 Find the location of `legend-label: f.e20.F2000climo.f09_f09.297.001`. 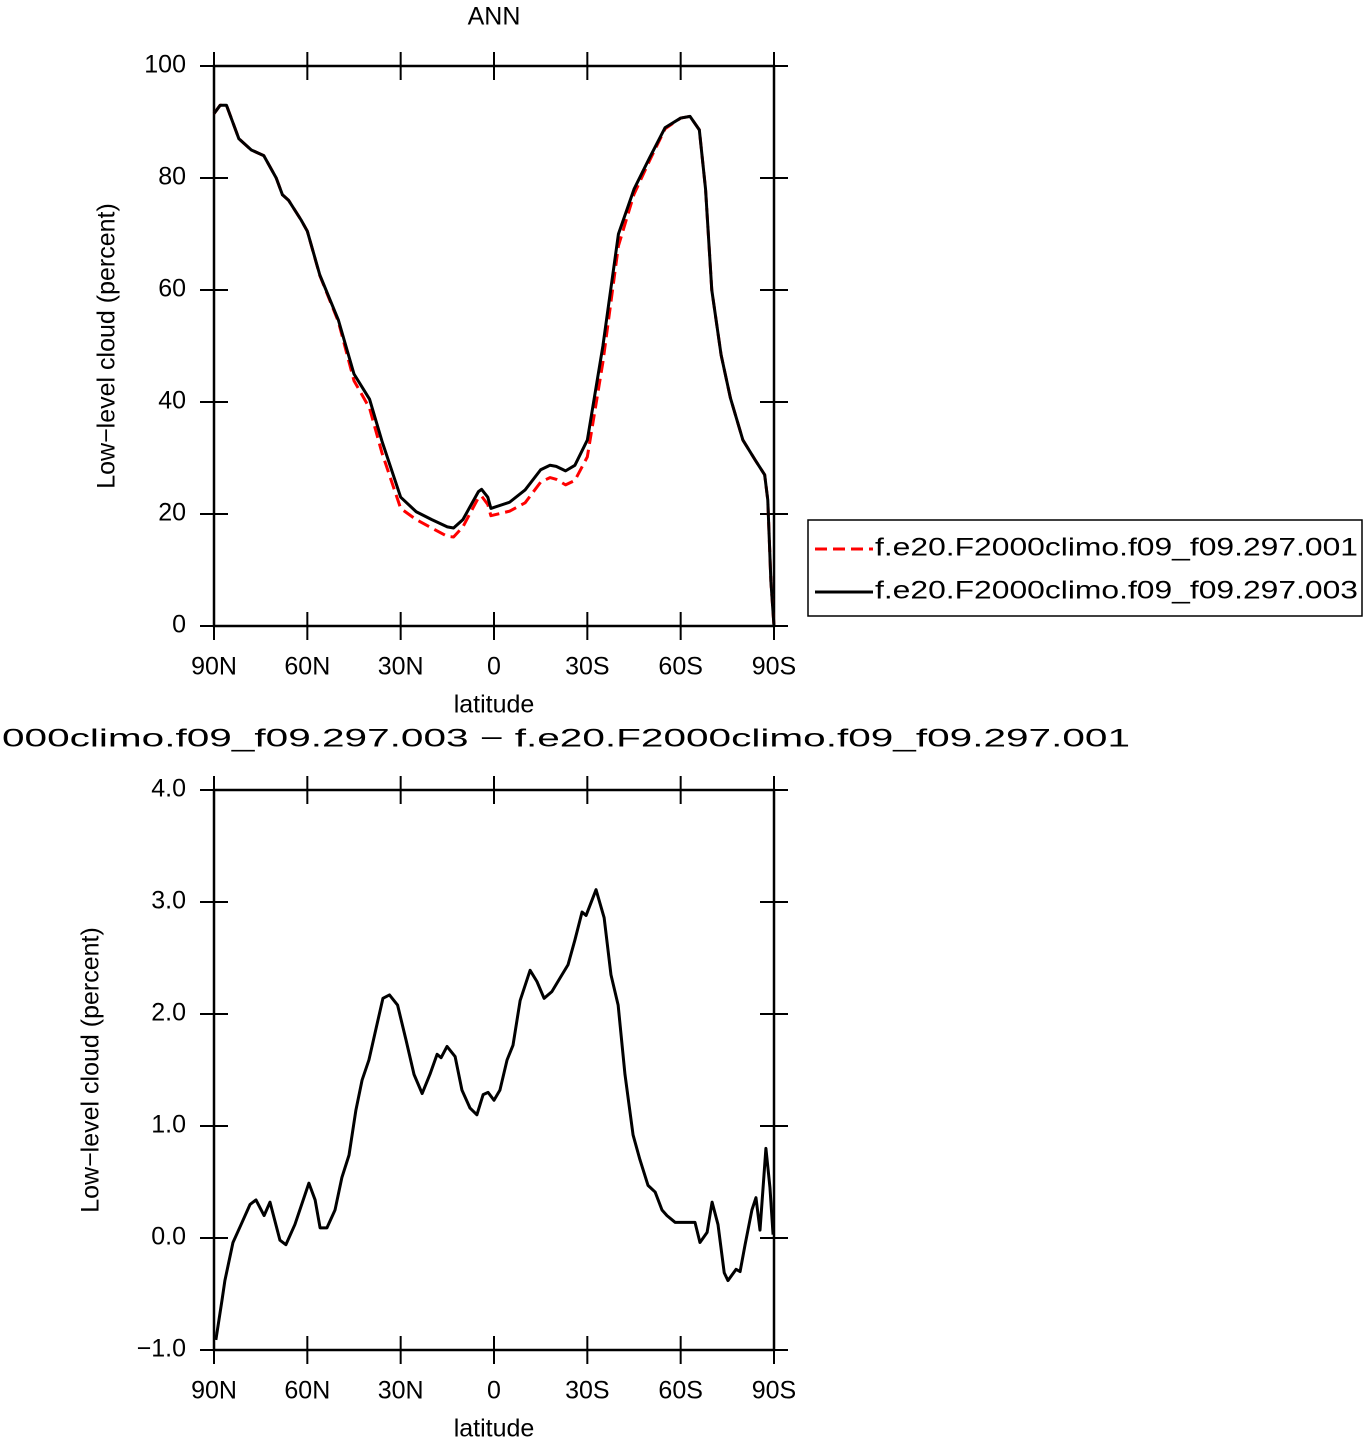

legend-label: f.e20.F2000climo.f09_f09.297.001 is located at coordinates (1116, 548).